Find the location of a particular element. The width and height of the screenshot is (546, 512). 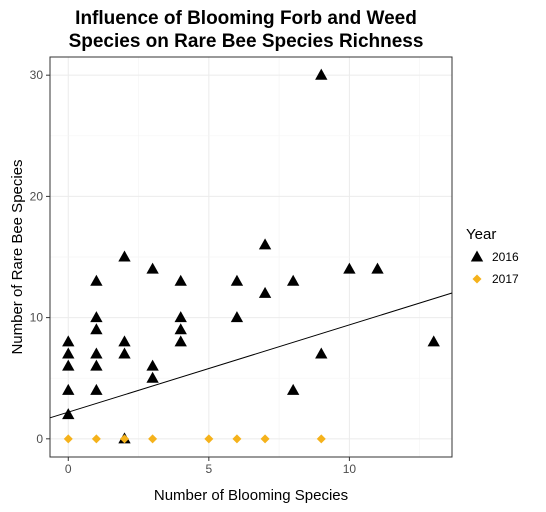

y-axis-title: Number of Rare Bee Species is located at coordinates (17, 256).